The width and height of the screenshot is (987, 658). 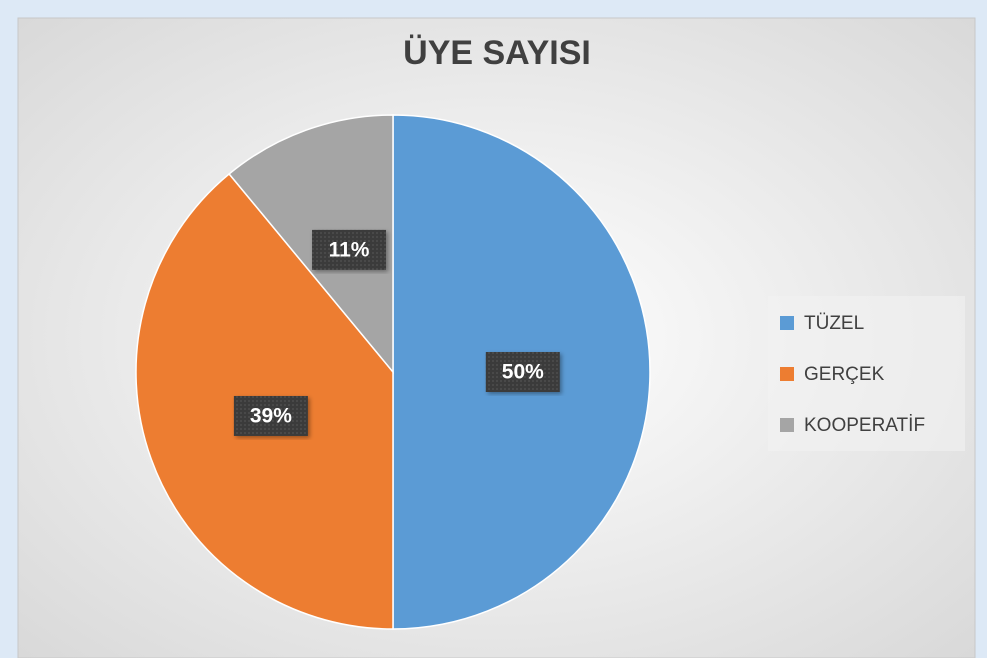 I want to click on legend-label: KOOPERATİF, so click(x=864, y=425).